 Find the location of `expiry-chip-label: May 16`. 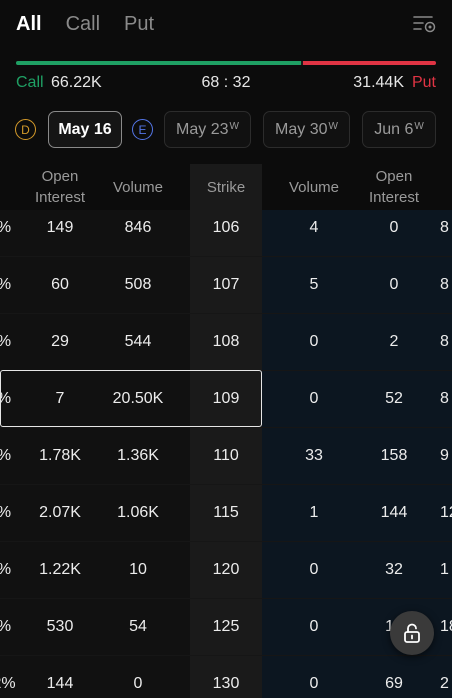

expiry-chip-label: May 16 is located at coordinates (85, 129).